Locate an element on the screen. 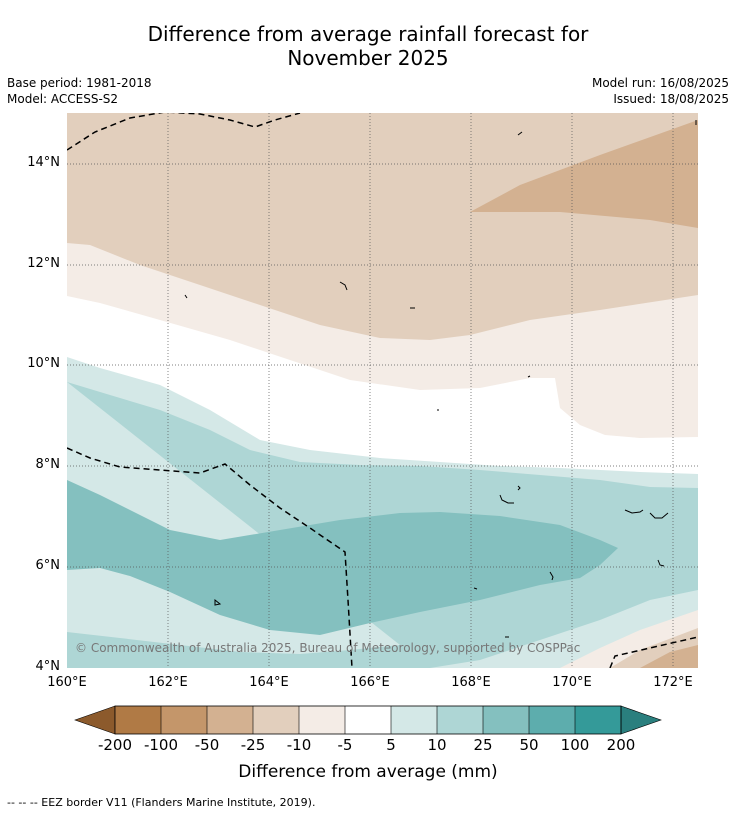 This screenshot has height=816, width=736. colorbar-tick: -5 is located at coordinates (345, 745).